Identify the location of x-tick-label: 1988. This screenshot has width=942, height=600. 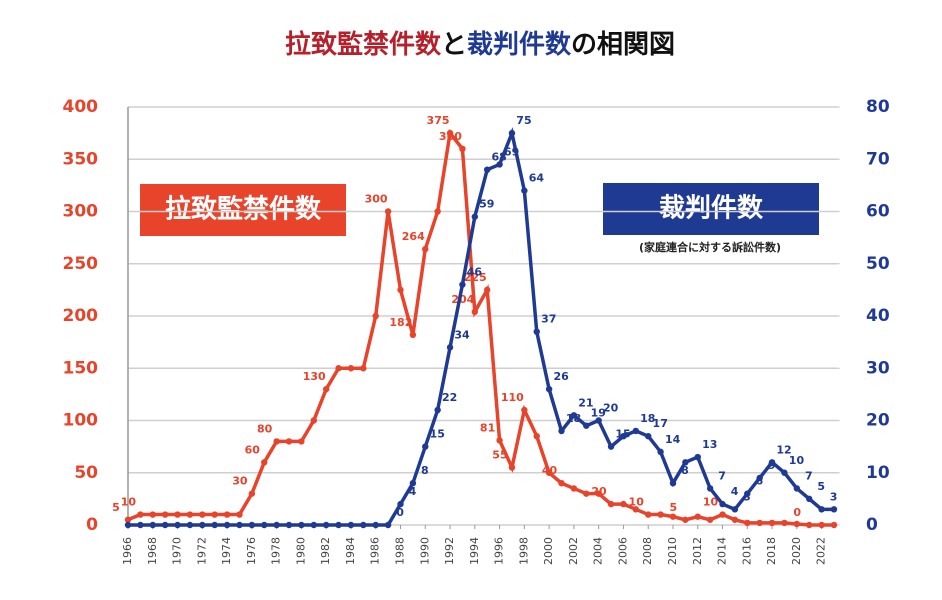
(399, 551).